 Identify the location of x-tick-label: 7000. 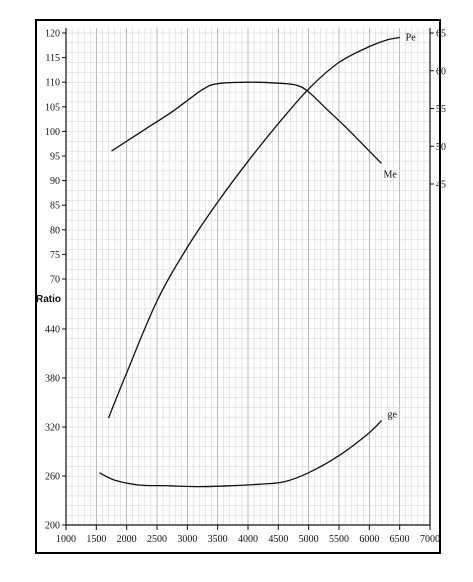
(430, 539).